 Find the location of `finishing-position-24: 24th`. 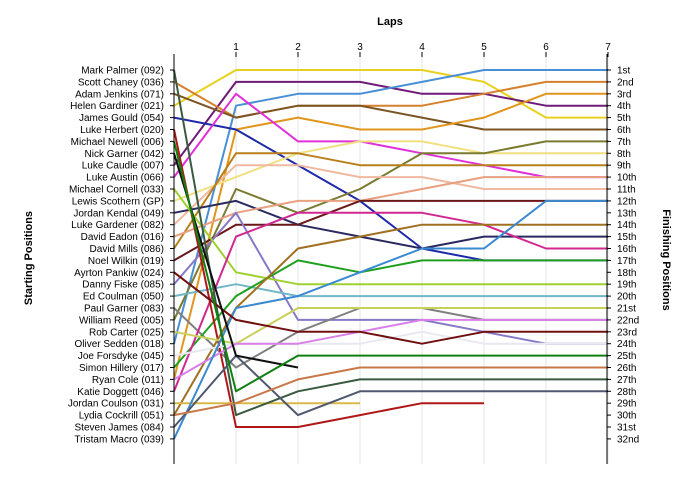

finishing-position-24: 24th is located at coordinates (626, 344).